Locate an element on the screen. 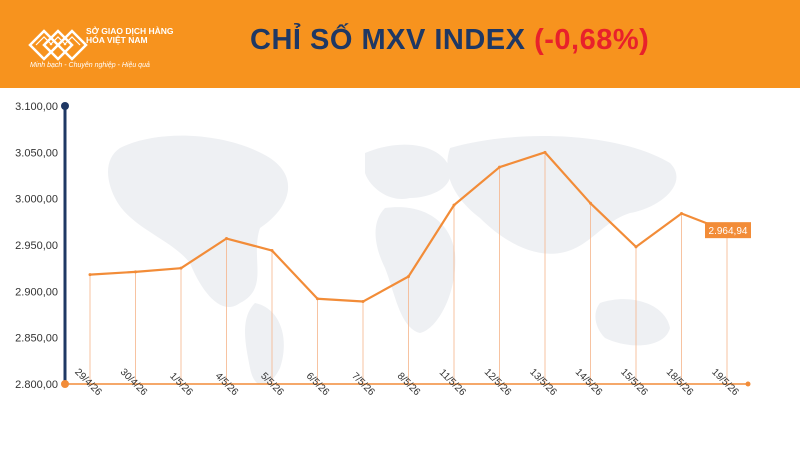 This screenshot has height=450, width=800. y-tick-label: 3.050,00 is located at coordinates (36, 153).